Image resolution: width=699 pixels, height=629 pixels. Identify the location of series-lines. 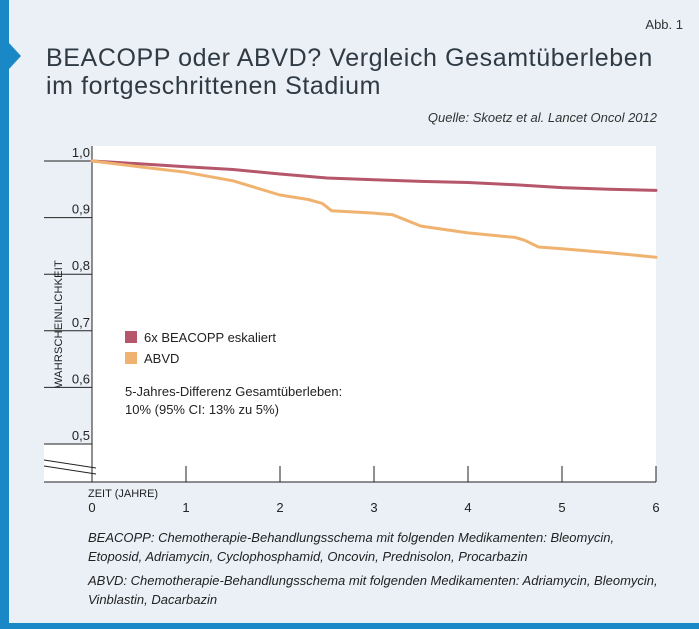
(374, 209).